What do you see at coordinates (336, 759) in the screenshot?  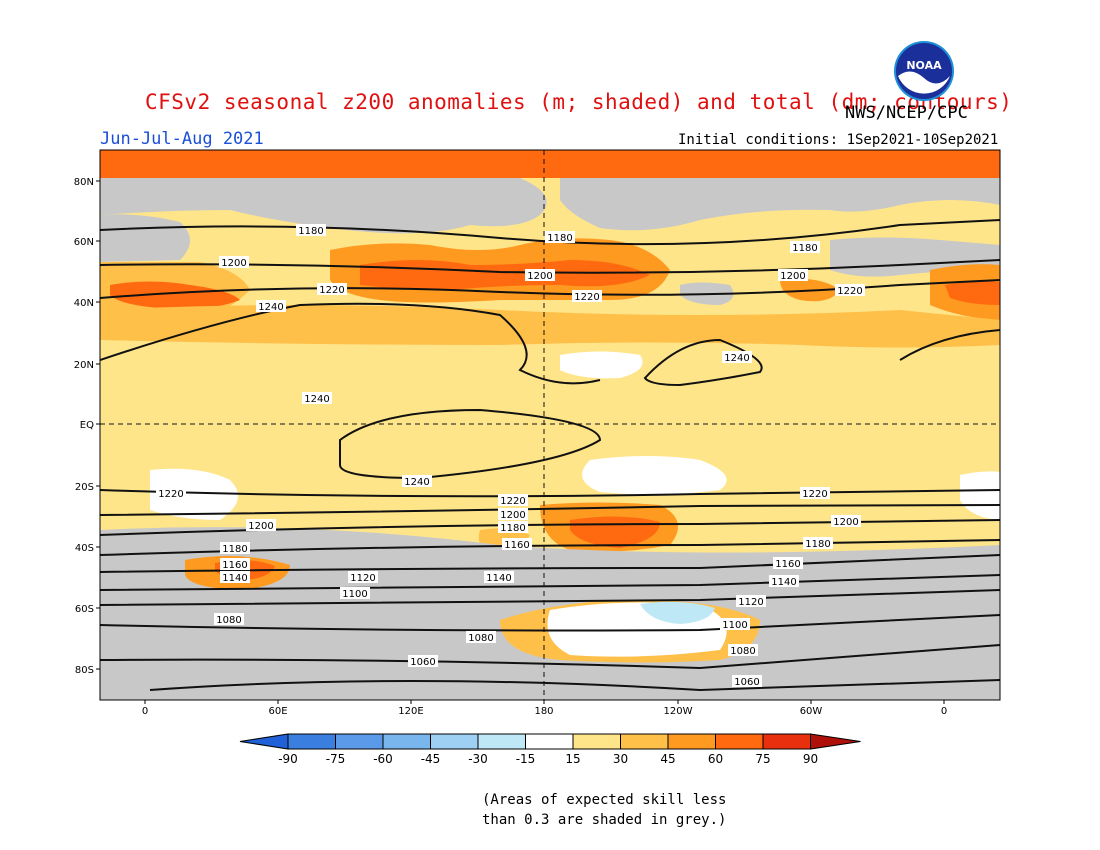 I see `colorbar-tick-label: -75` at bounding box center [336, 759].